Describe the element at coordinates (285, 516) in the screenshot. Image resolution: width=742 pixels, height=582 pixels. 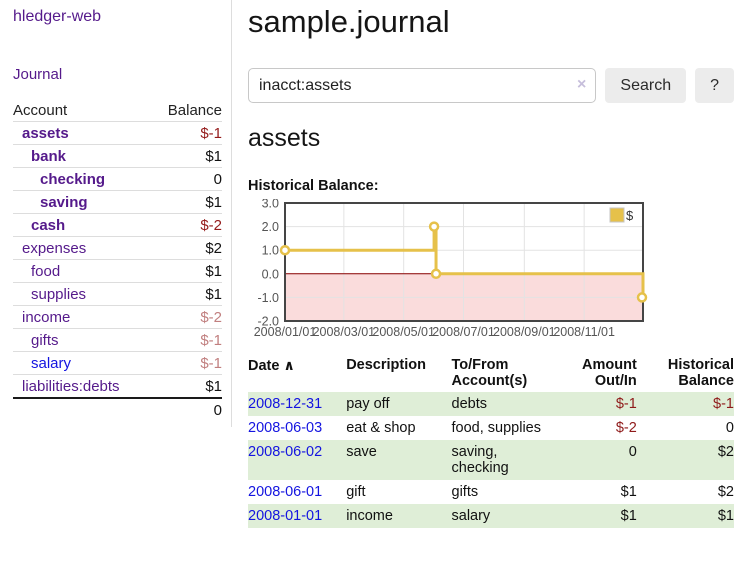
I see `txn-date-link: 2008-01-01` at that location.